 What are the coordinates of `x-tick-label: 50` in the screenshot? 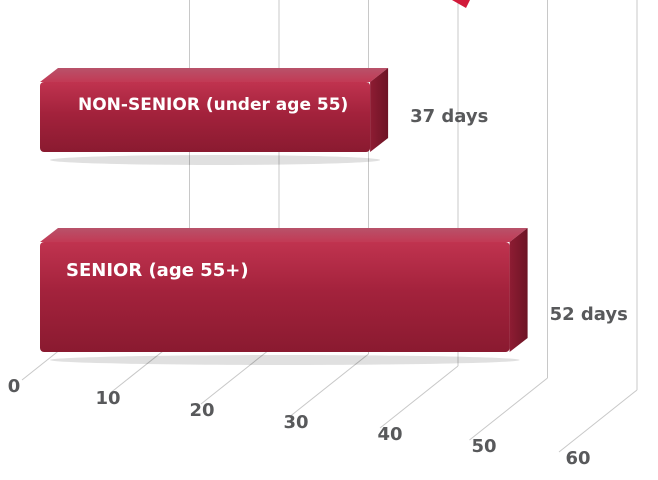 It's located at (483, 446).